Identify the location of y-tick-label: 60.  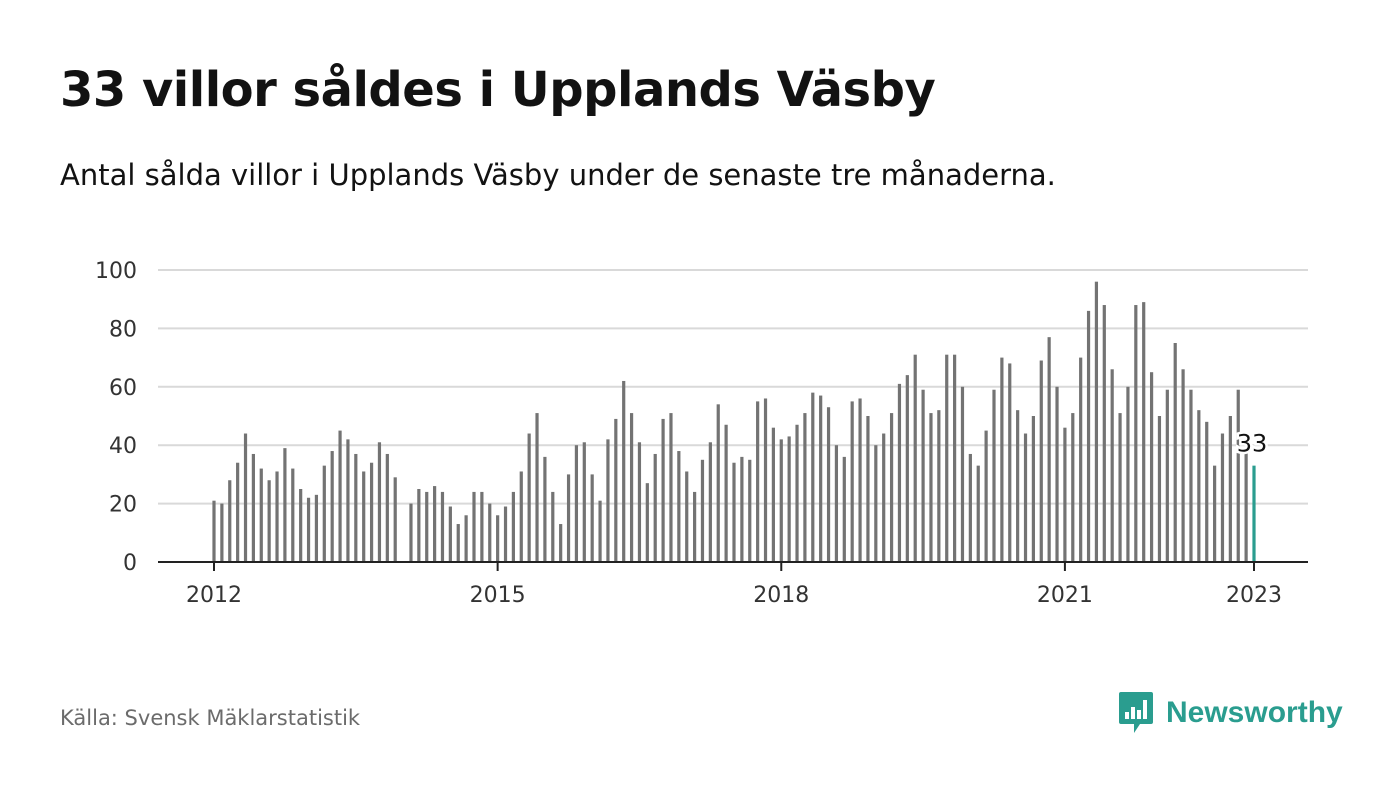
(123, 388).